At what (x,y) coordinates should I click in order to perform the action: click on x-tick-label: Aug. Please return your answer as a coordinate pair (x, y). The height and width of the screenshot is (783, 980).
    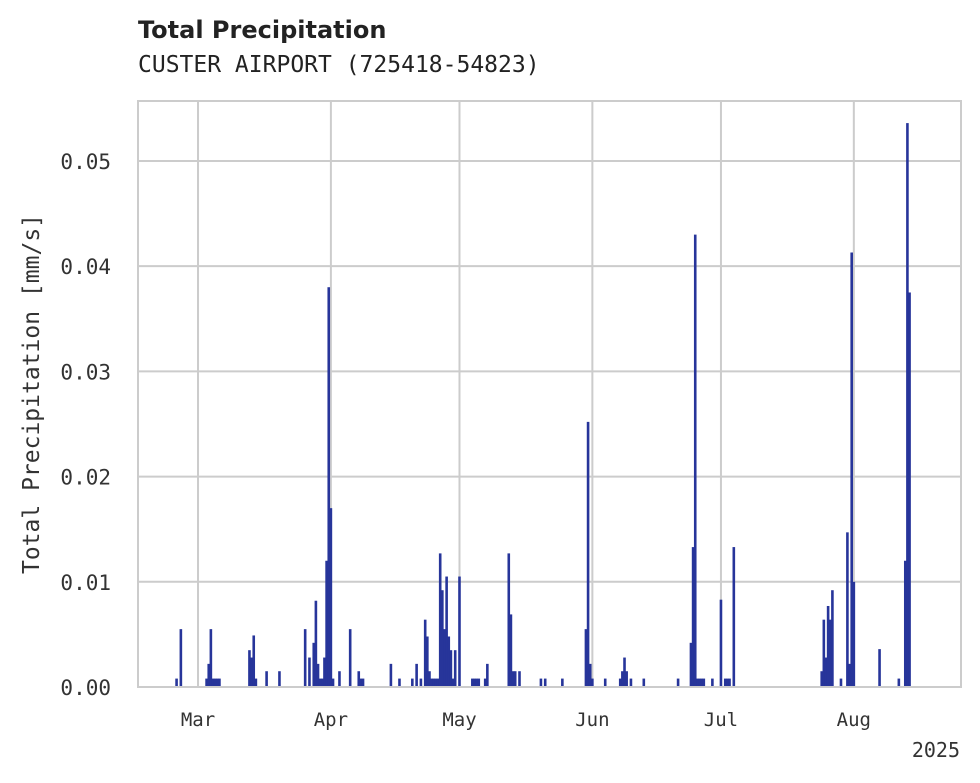
    Looking at the image, I should click on (854, 720).